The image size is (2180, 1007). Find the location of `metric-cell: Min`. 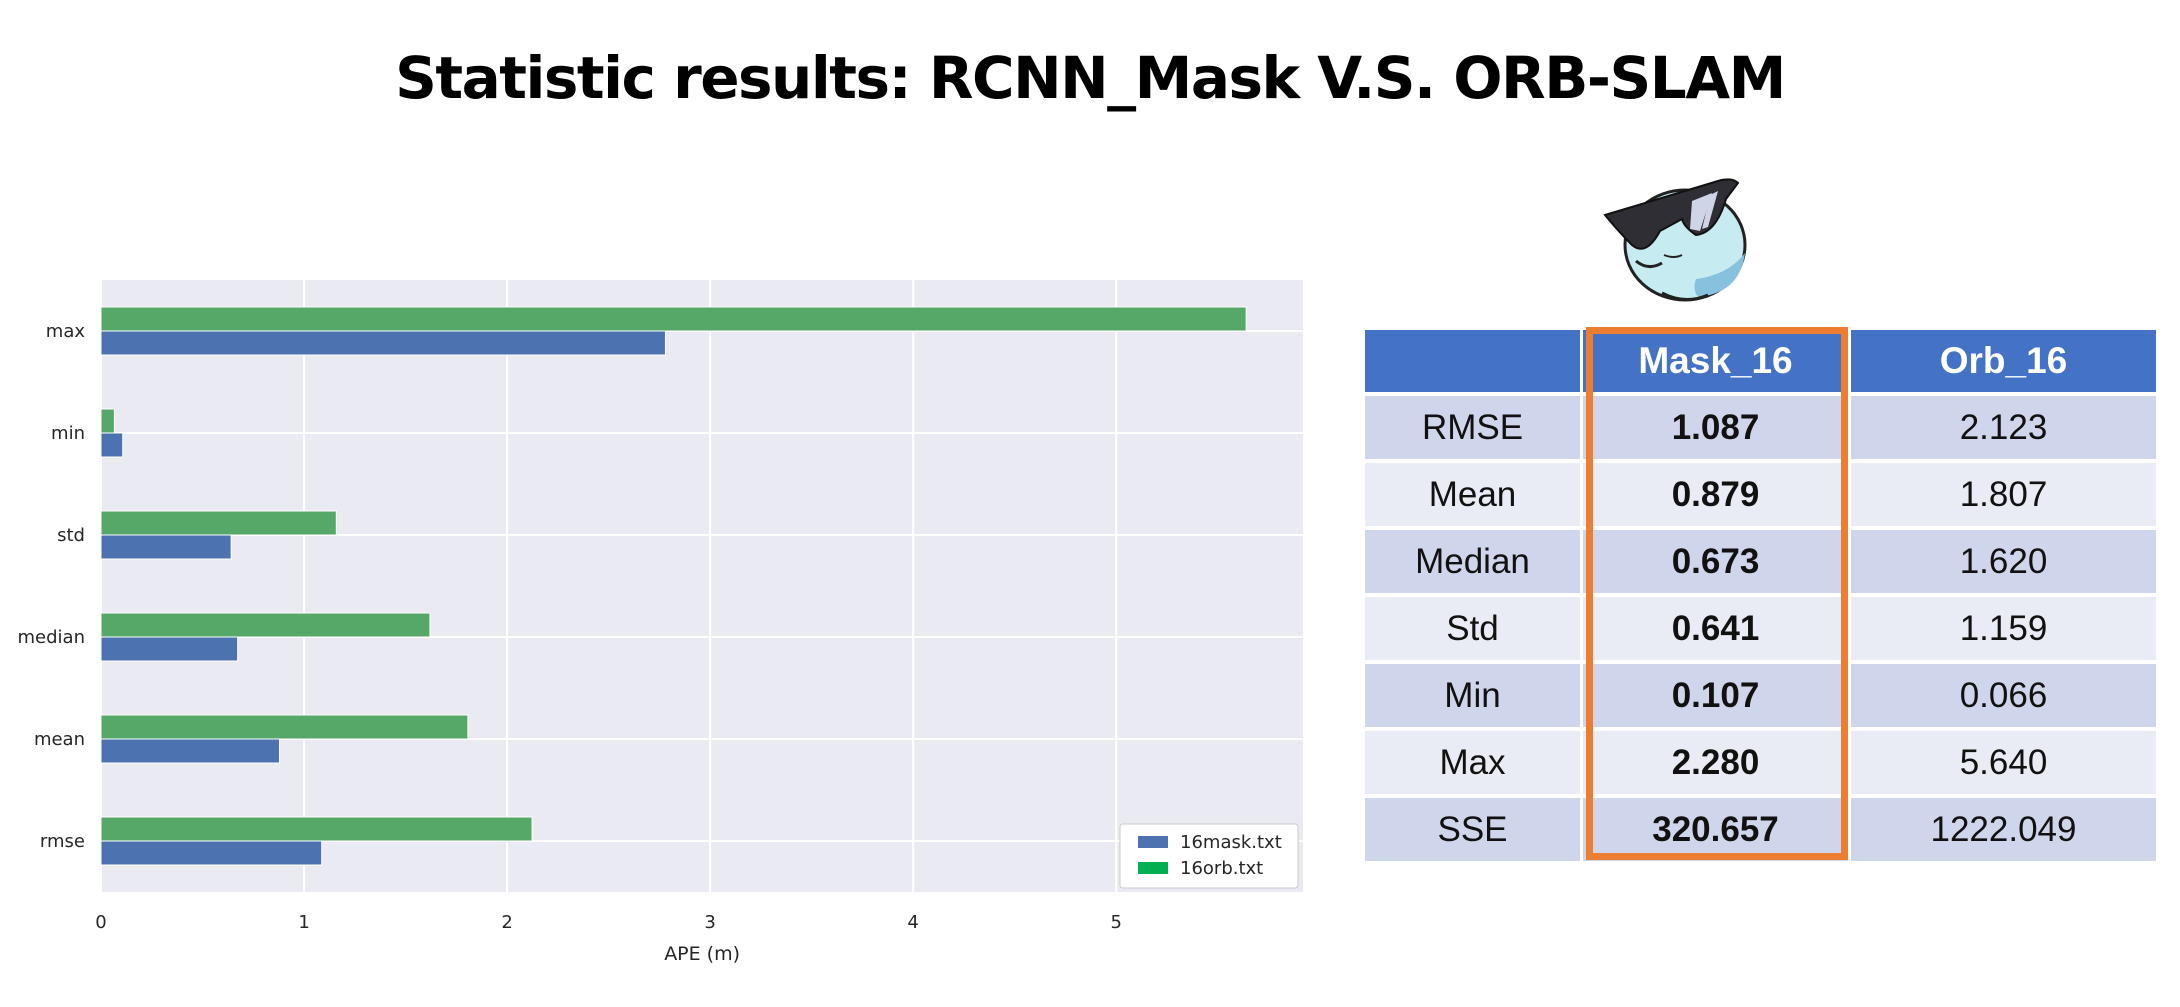

metric-cell: Min is located at coordinates (1472, 696).